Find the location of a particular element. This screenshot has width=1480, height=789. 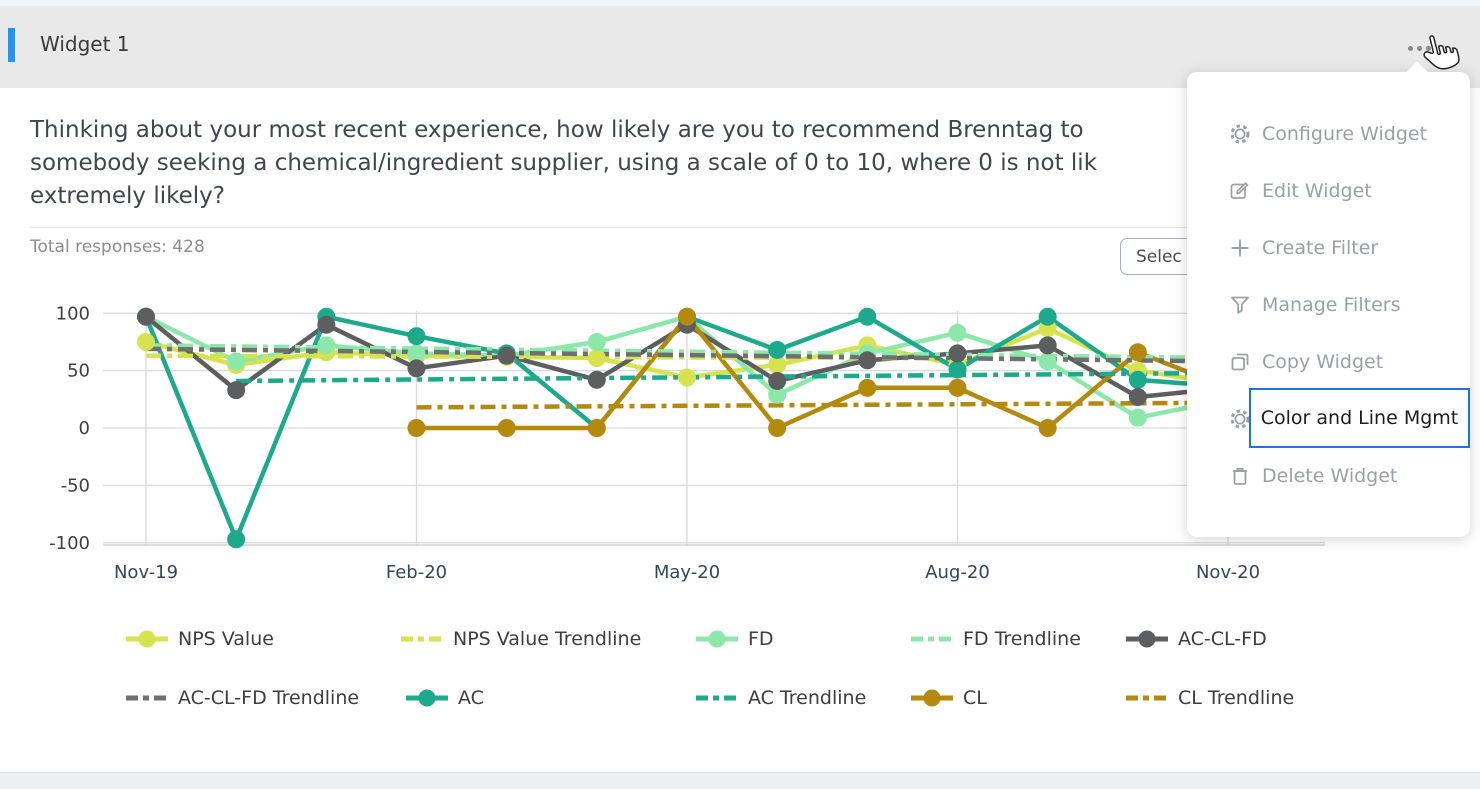

widget-options-button is located at coordinates (1430, 48).